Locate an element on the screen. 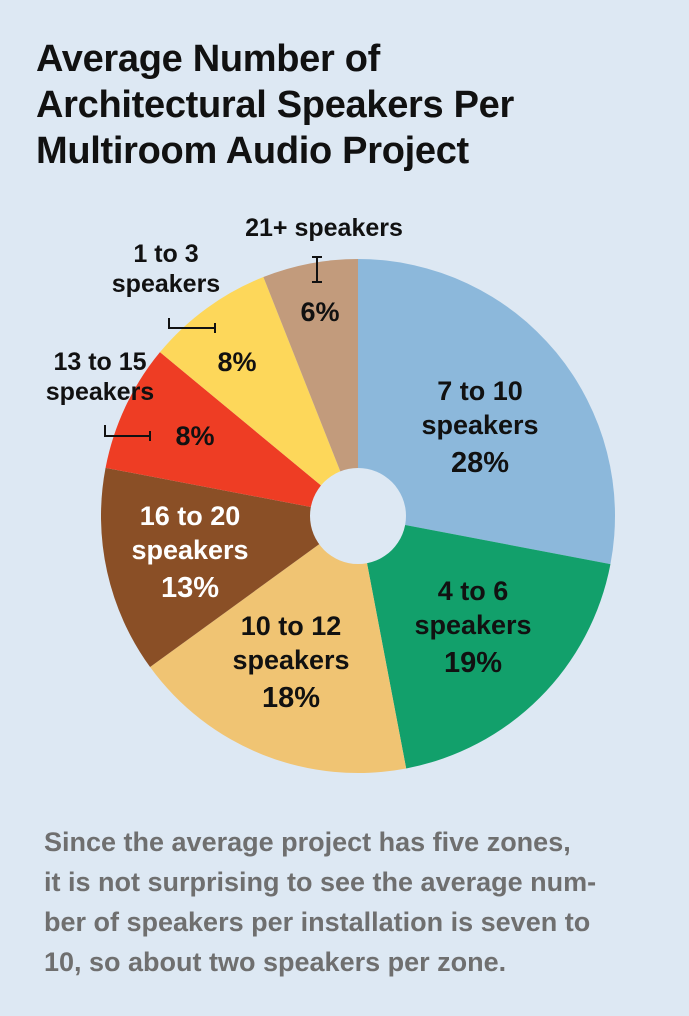  slice-percent: 28% is located at coordinates (480, 463).